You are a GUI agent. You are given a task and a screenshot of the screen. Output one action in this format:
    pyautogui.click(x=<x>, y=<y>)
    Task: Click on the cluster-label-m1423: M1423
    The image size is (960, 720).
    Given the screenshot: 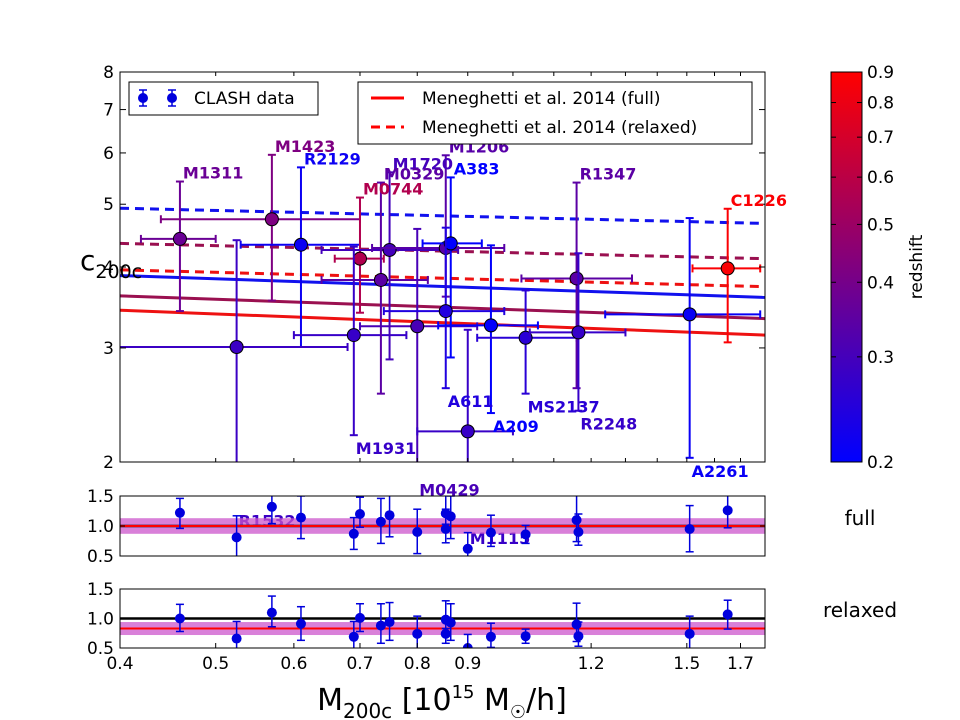 What is the action you would take?
    pyautogui.click(x=305, y=146)
    